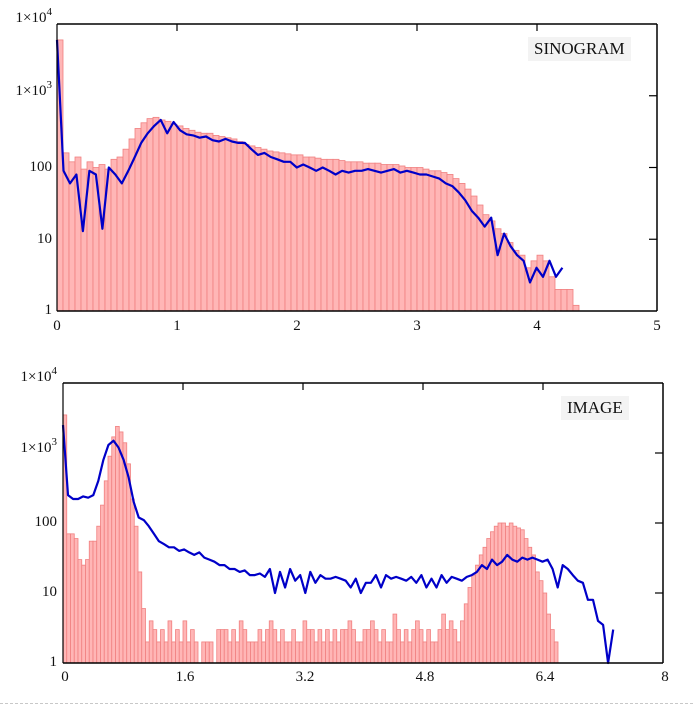 The width and height of the screenshot is (693, 706). I want to click on x-tick-label: 1, so click(177, 326).